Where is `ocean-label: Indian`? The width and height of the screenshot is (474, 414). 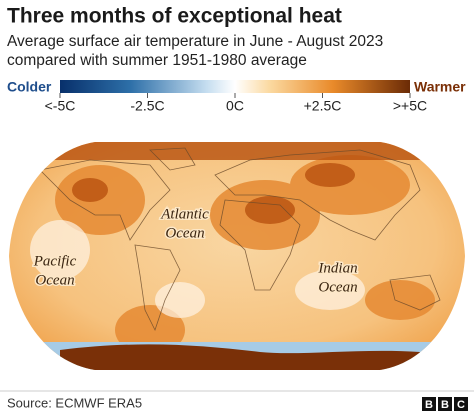
ocean-label: Indian is located at coordinates (337, 268).